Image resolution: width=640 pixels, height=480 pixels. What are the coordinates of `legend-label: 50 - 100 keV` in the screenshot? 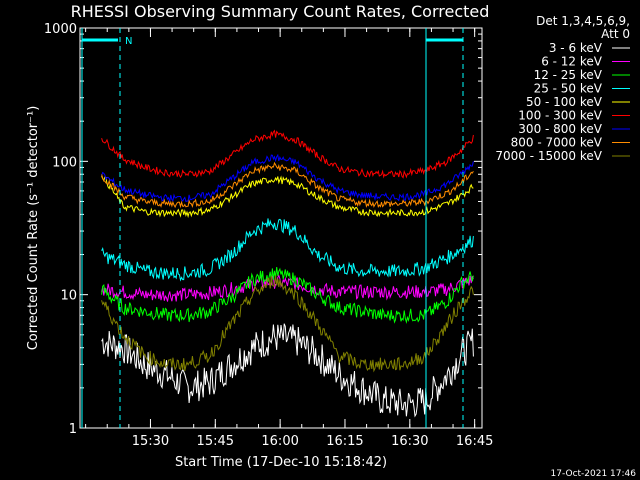 It's located at (564, 102).